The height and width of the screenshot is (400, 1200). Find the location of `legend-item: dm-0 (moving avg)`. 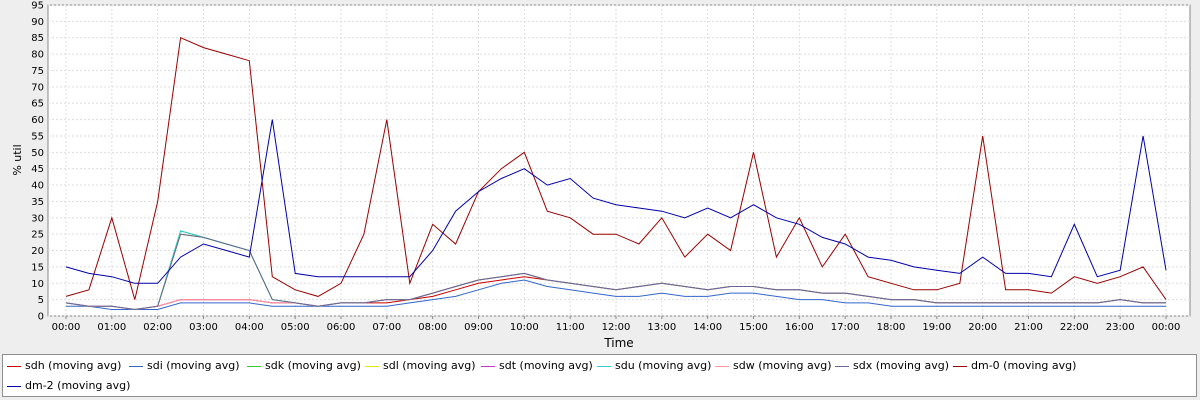

legend-item: dm-0 (moving avg) is located at coordinates (1014, 365).